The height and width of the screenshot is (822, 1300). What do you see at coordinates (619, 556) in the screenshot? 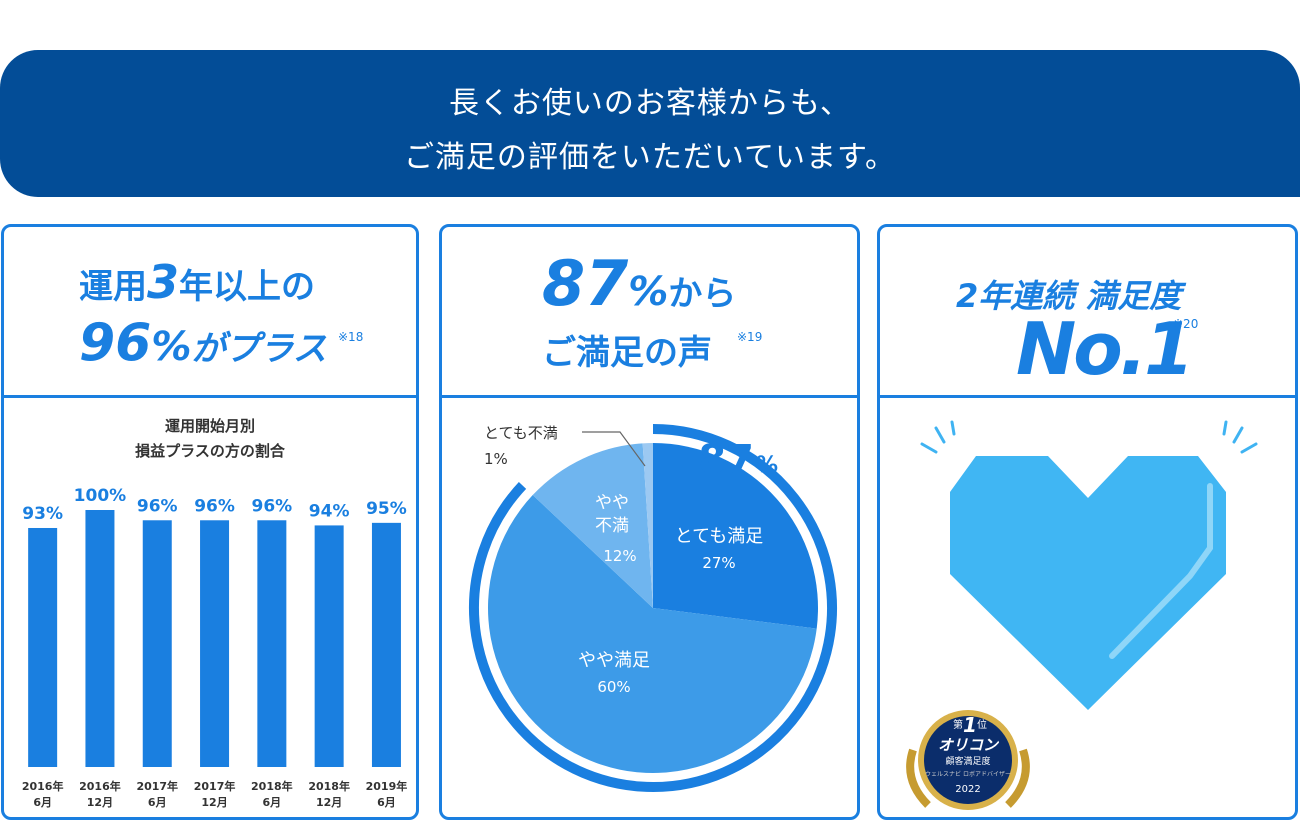
I see `pie-value-2: 12%` at bounding box center [619, 556].